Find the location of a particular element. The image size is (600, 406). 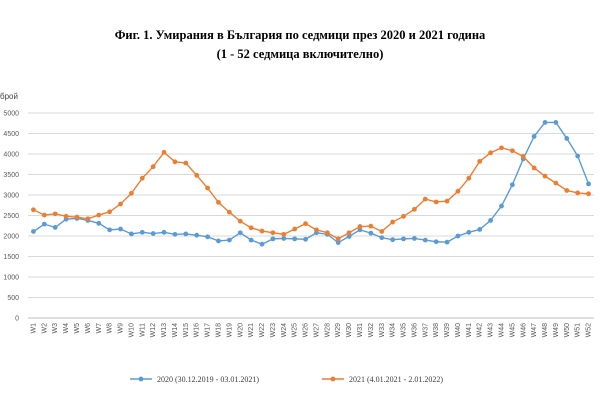

y-tick-label: 4000 is located at coordinates (11, 155).